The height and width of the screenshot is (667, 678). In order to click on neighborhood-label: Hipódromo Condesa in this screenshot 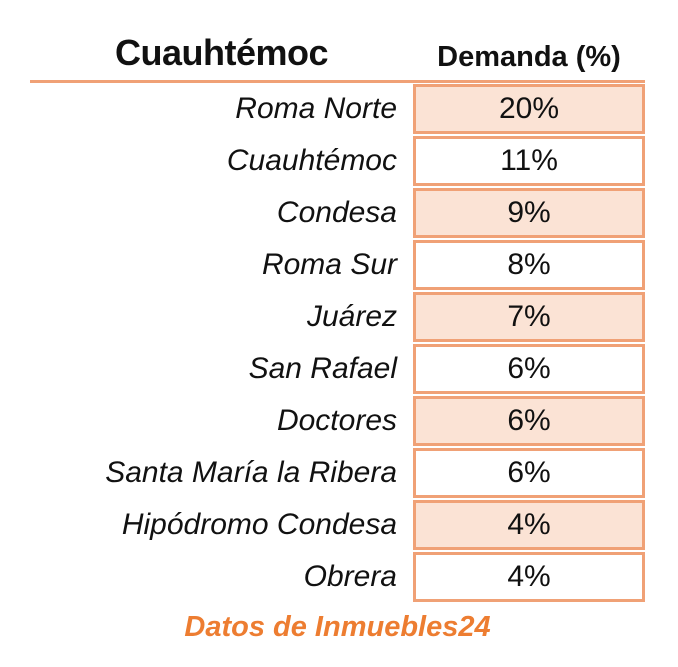, I will do `click(259, 524)`.